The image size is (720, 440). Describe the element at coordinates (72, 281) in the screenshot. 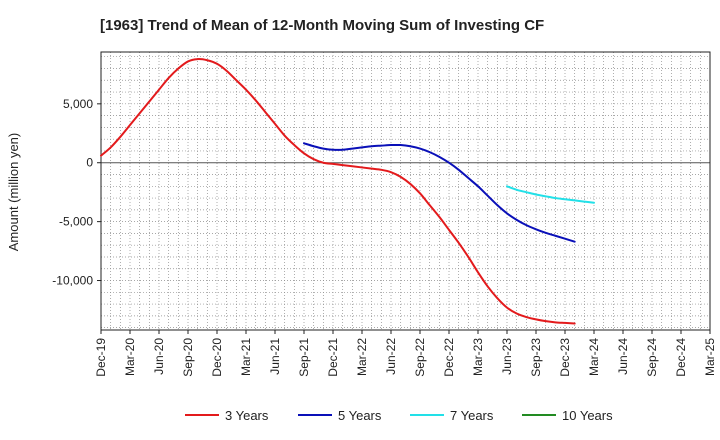

I see `y-tick-label: -10,000` at that location.